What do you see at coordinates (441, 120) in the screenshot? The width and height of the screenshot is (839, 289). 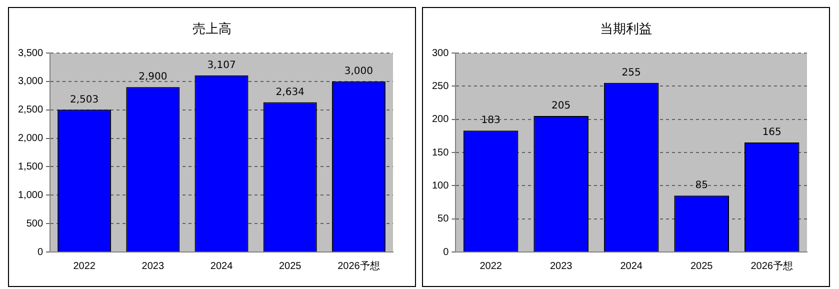 I see `y-tick-label: 200` at bounding box center [441, 120].